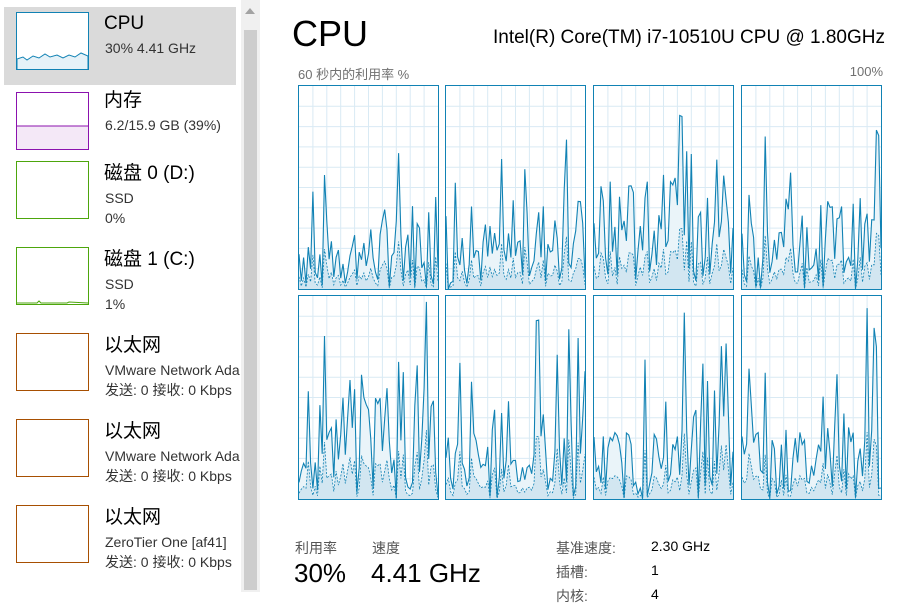 This screenshot has width=899, height=606. What do you see at coordinates (115, 304) in the screenshot?
I see `sidebar-item-detail: 1%` at bounding box center [115, 304].